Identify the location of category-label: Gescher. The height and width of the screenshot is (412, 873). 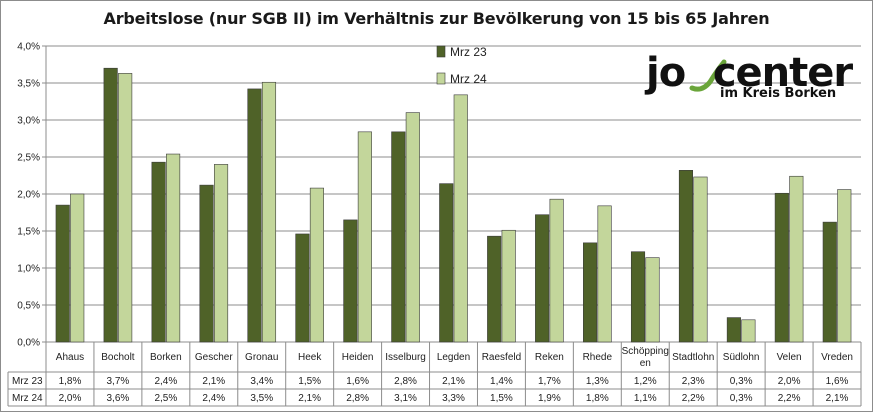
(214, 357).